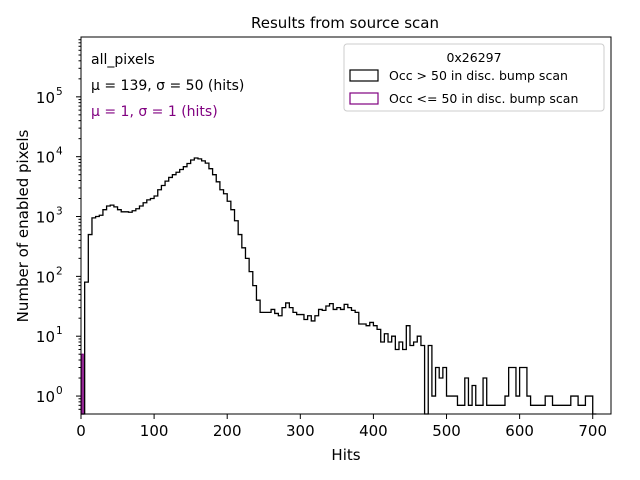  I want to click on y-tick-label-0: 10, so click(45, 397).